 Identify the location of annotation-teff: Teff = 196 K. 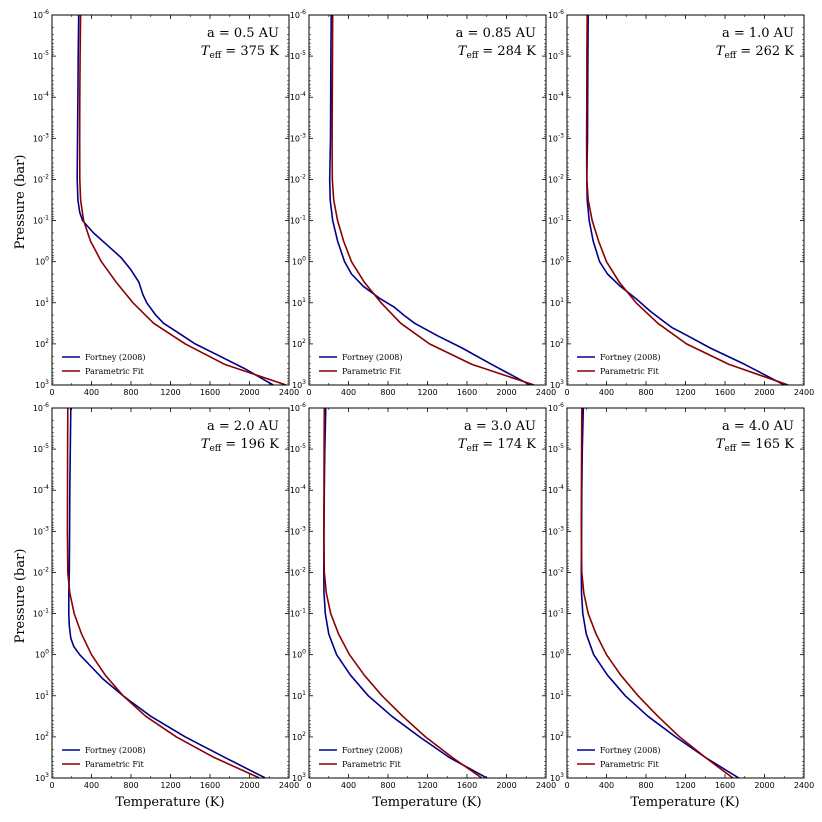
(240, 445).